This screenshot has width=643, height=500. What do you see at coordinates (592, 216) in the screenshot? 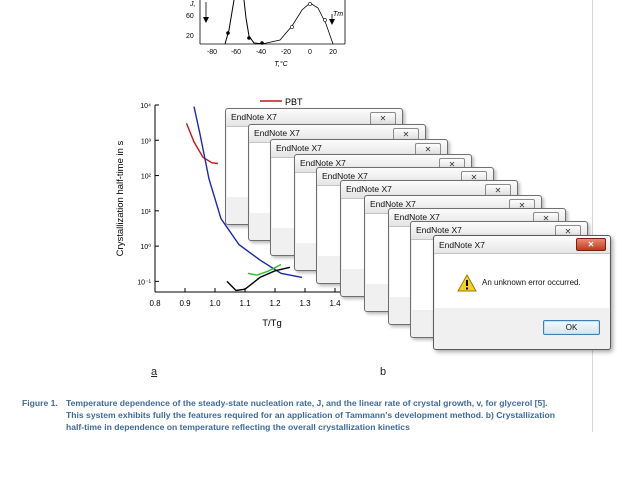
I see `page-edge` at bounding box center [592, 216].